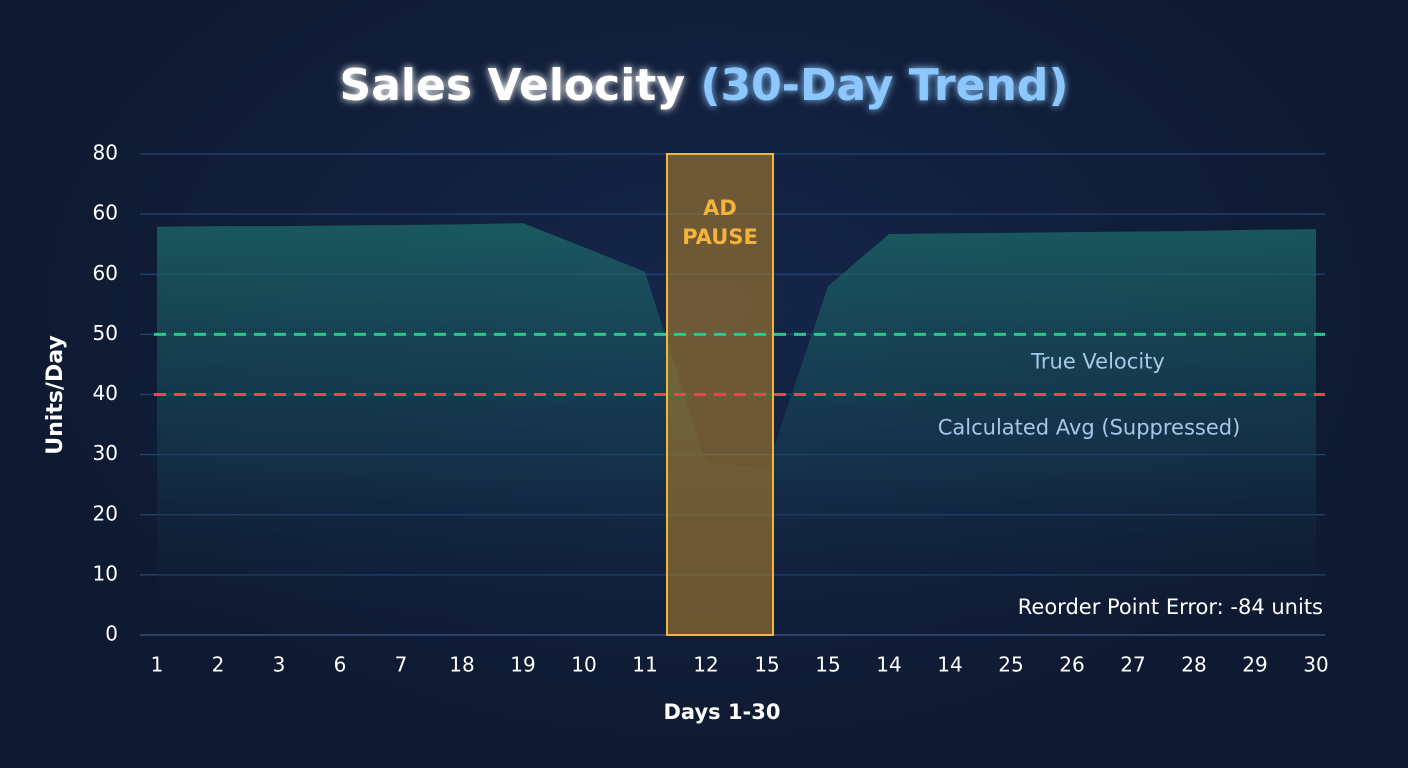 This screenshot has width=1408, height=768. What do you see at coordinates (1010, 665) in the screenshot?
I see `x-tick-label: 25` at bounding box center [1010, 665].